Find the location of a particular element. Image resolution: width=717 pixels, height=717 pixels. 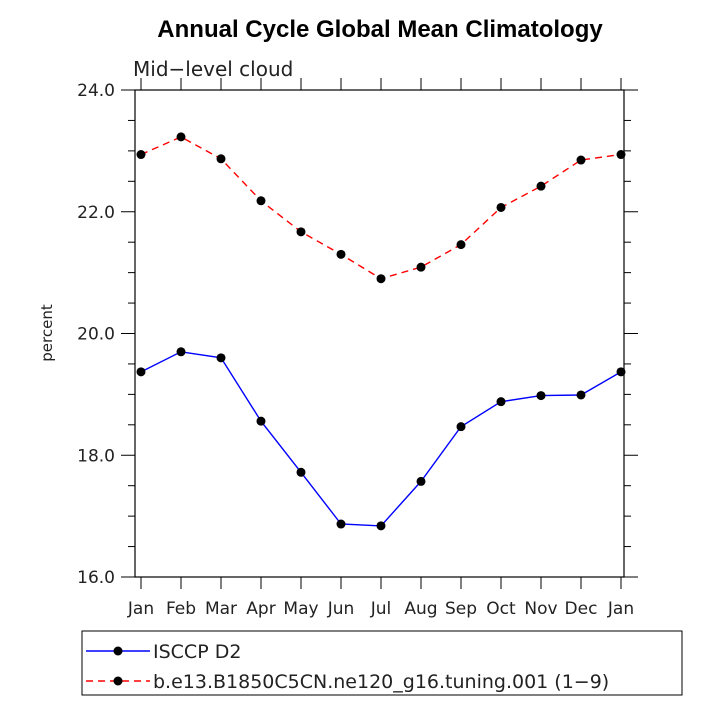

y-tick-label: 24.0 is located at coordinates (96, 91).